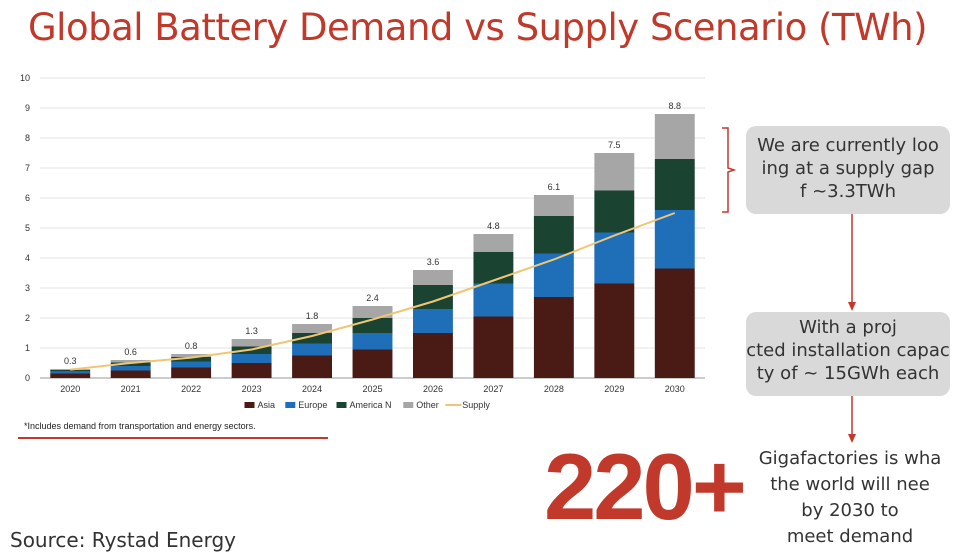 This screenshot has width=973, height=556. Describe the element at coordinates (312, 338) in the screenshot. I see `bar-america-n-2024` at that location.